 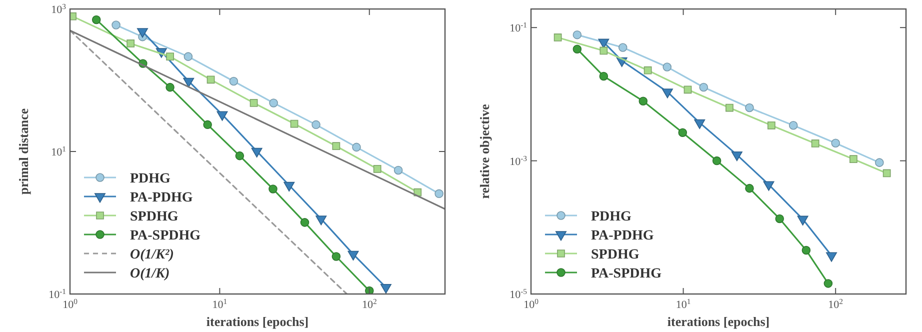 I want to click on y-axis-title: relative objective, so click(x=484, y=151).